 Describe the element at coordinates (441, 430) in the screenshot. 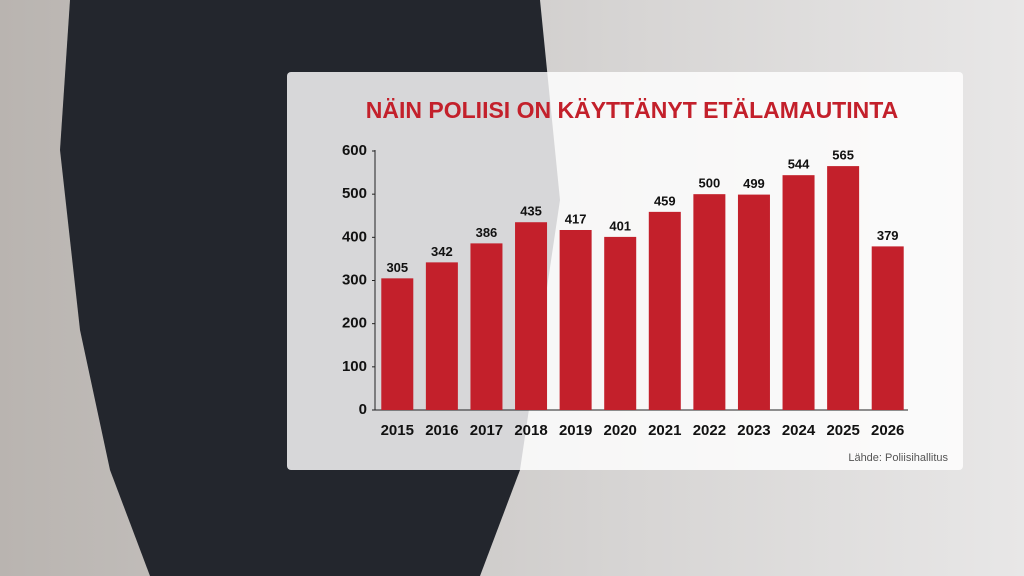

I see `x-tick-label: 2016` at that location.